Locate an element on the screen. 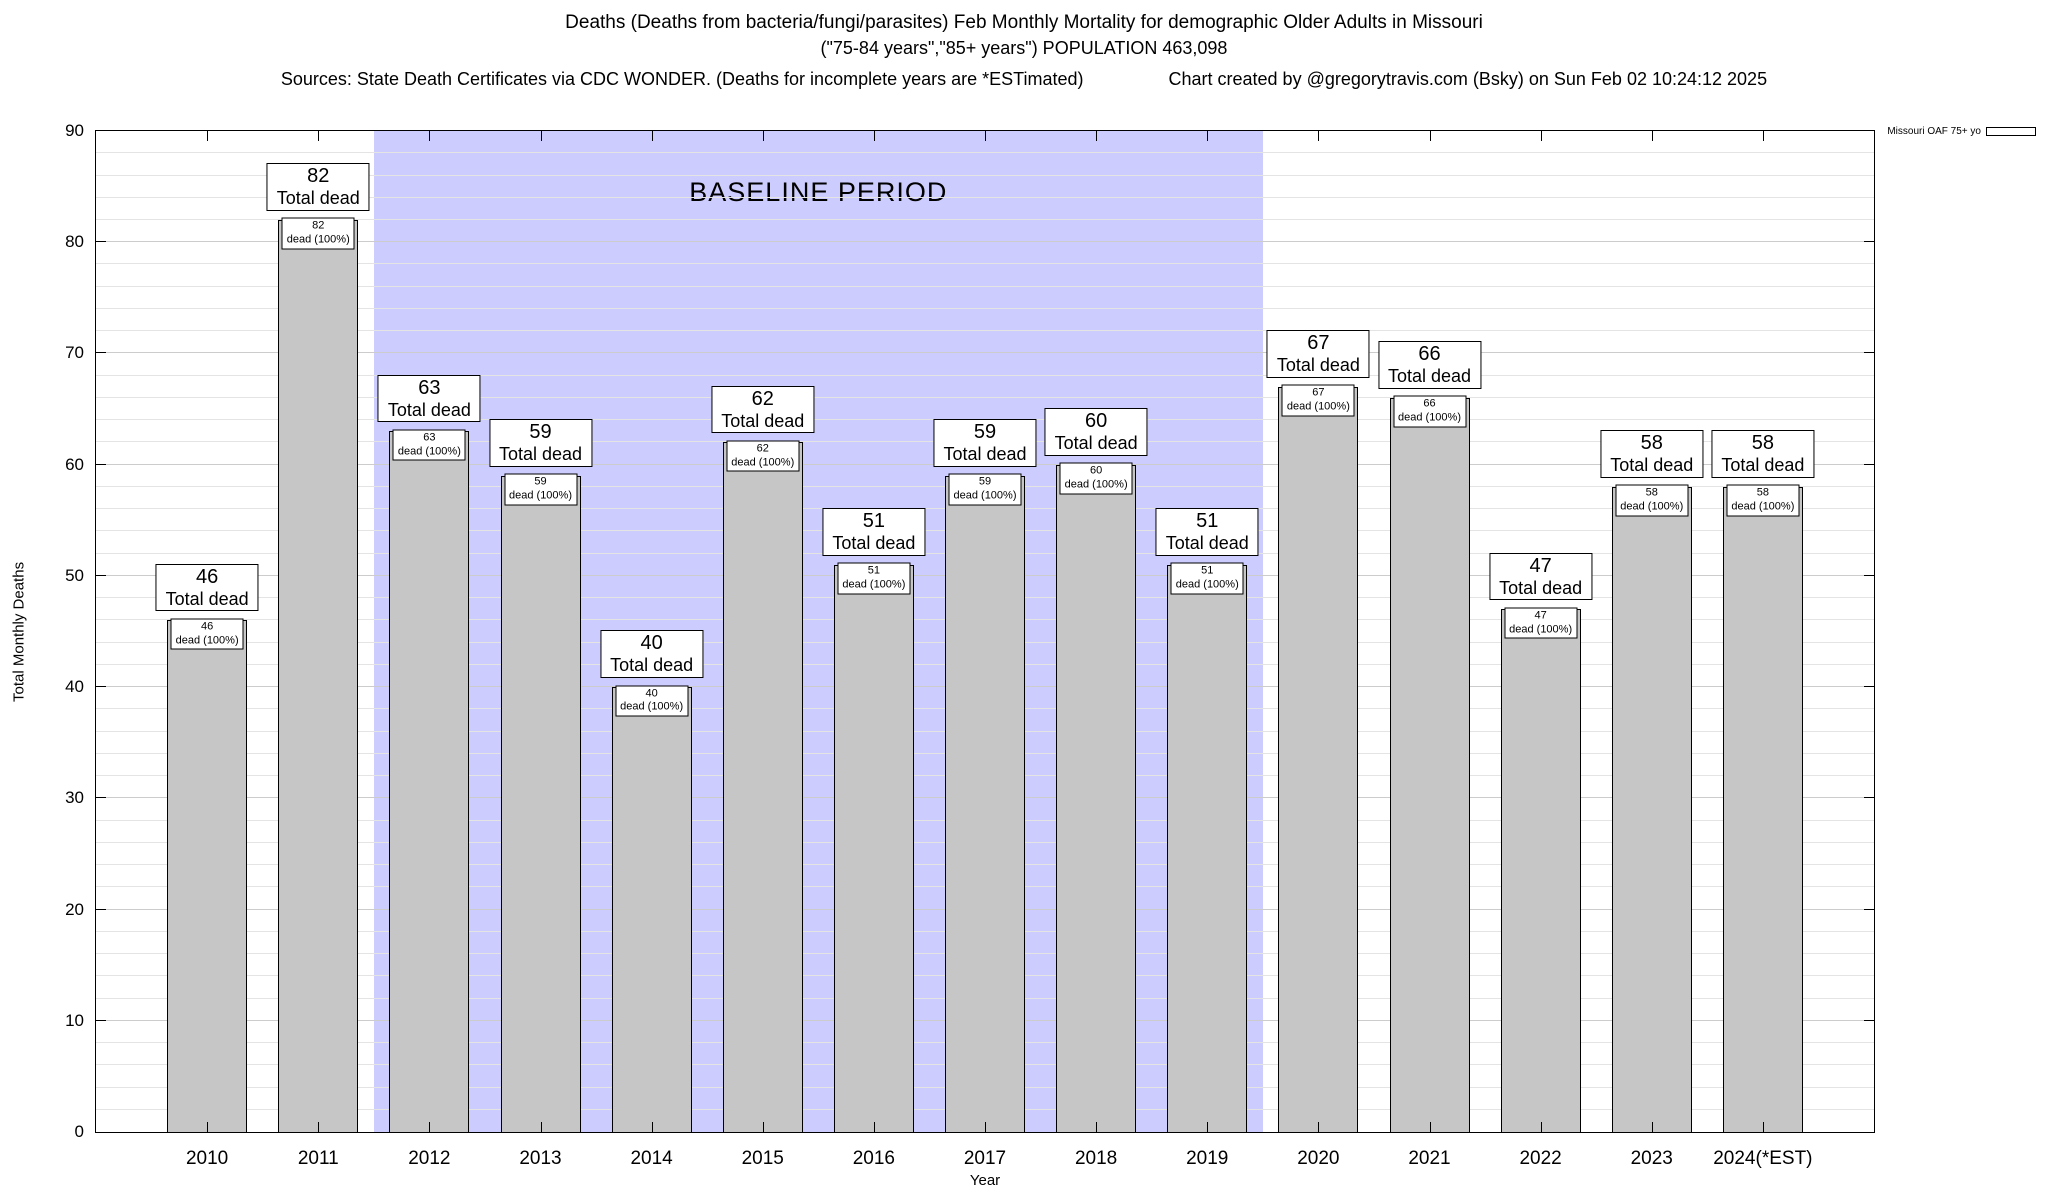  bar-value: 66 is located at coordinates (1429, 403).